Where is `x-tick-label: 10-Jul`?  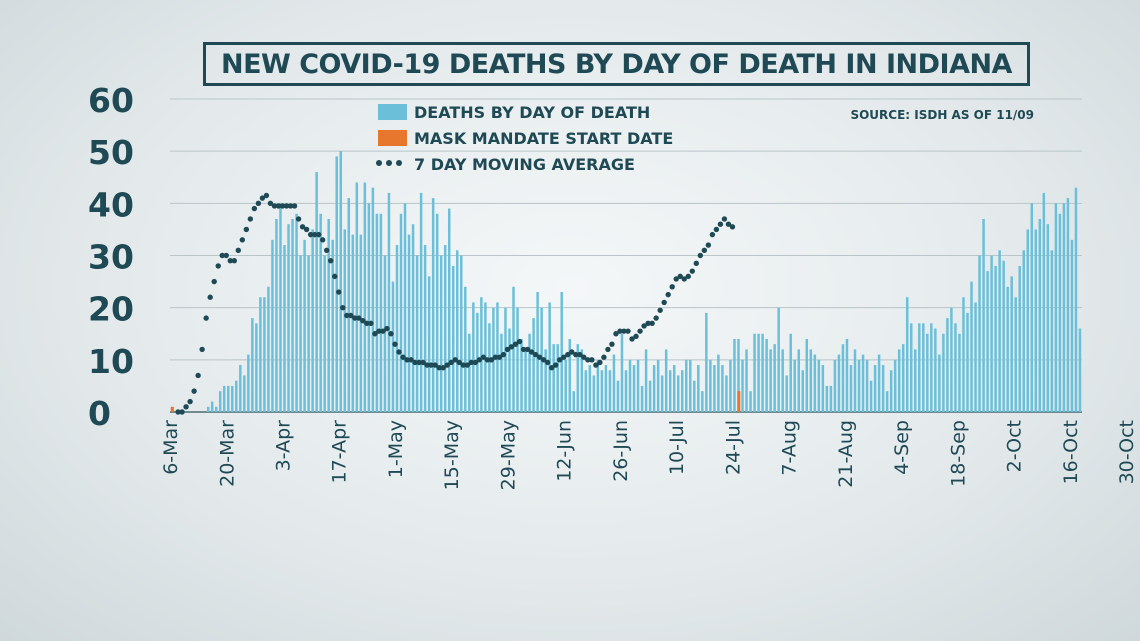 x-tick-label: 10-Jul is located at coordinates (677, 447).